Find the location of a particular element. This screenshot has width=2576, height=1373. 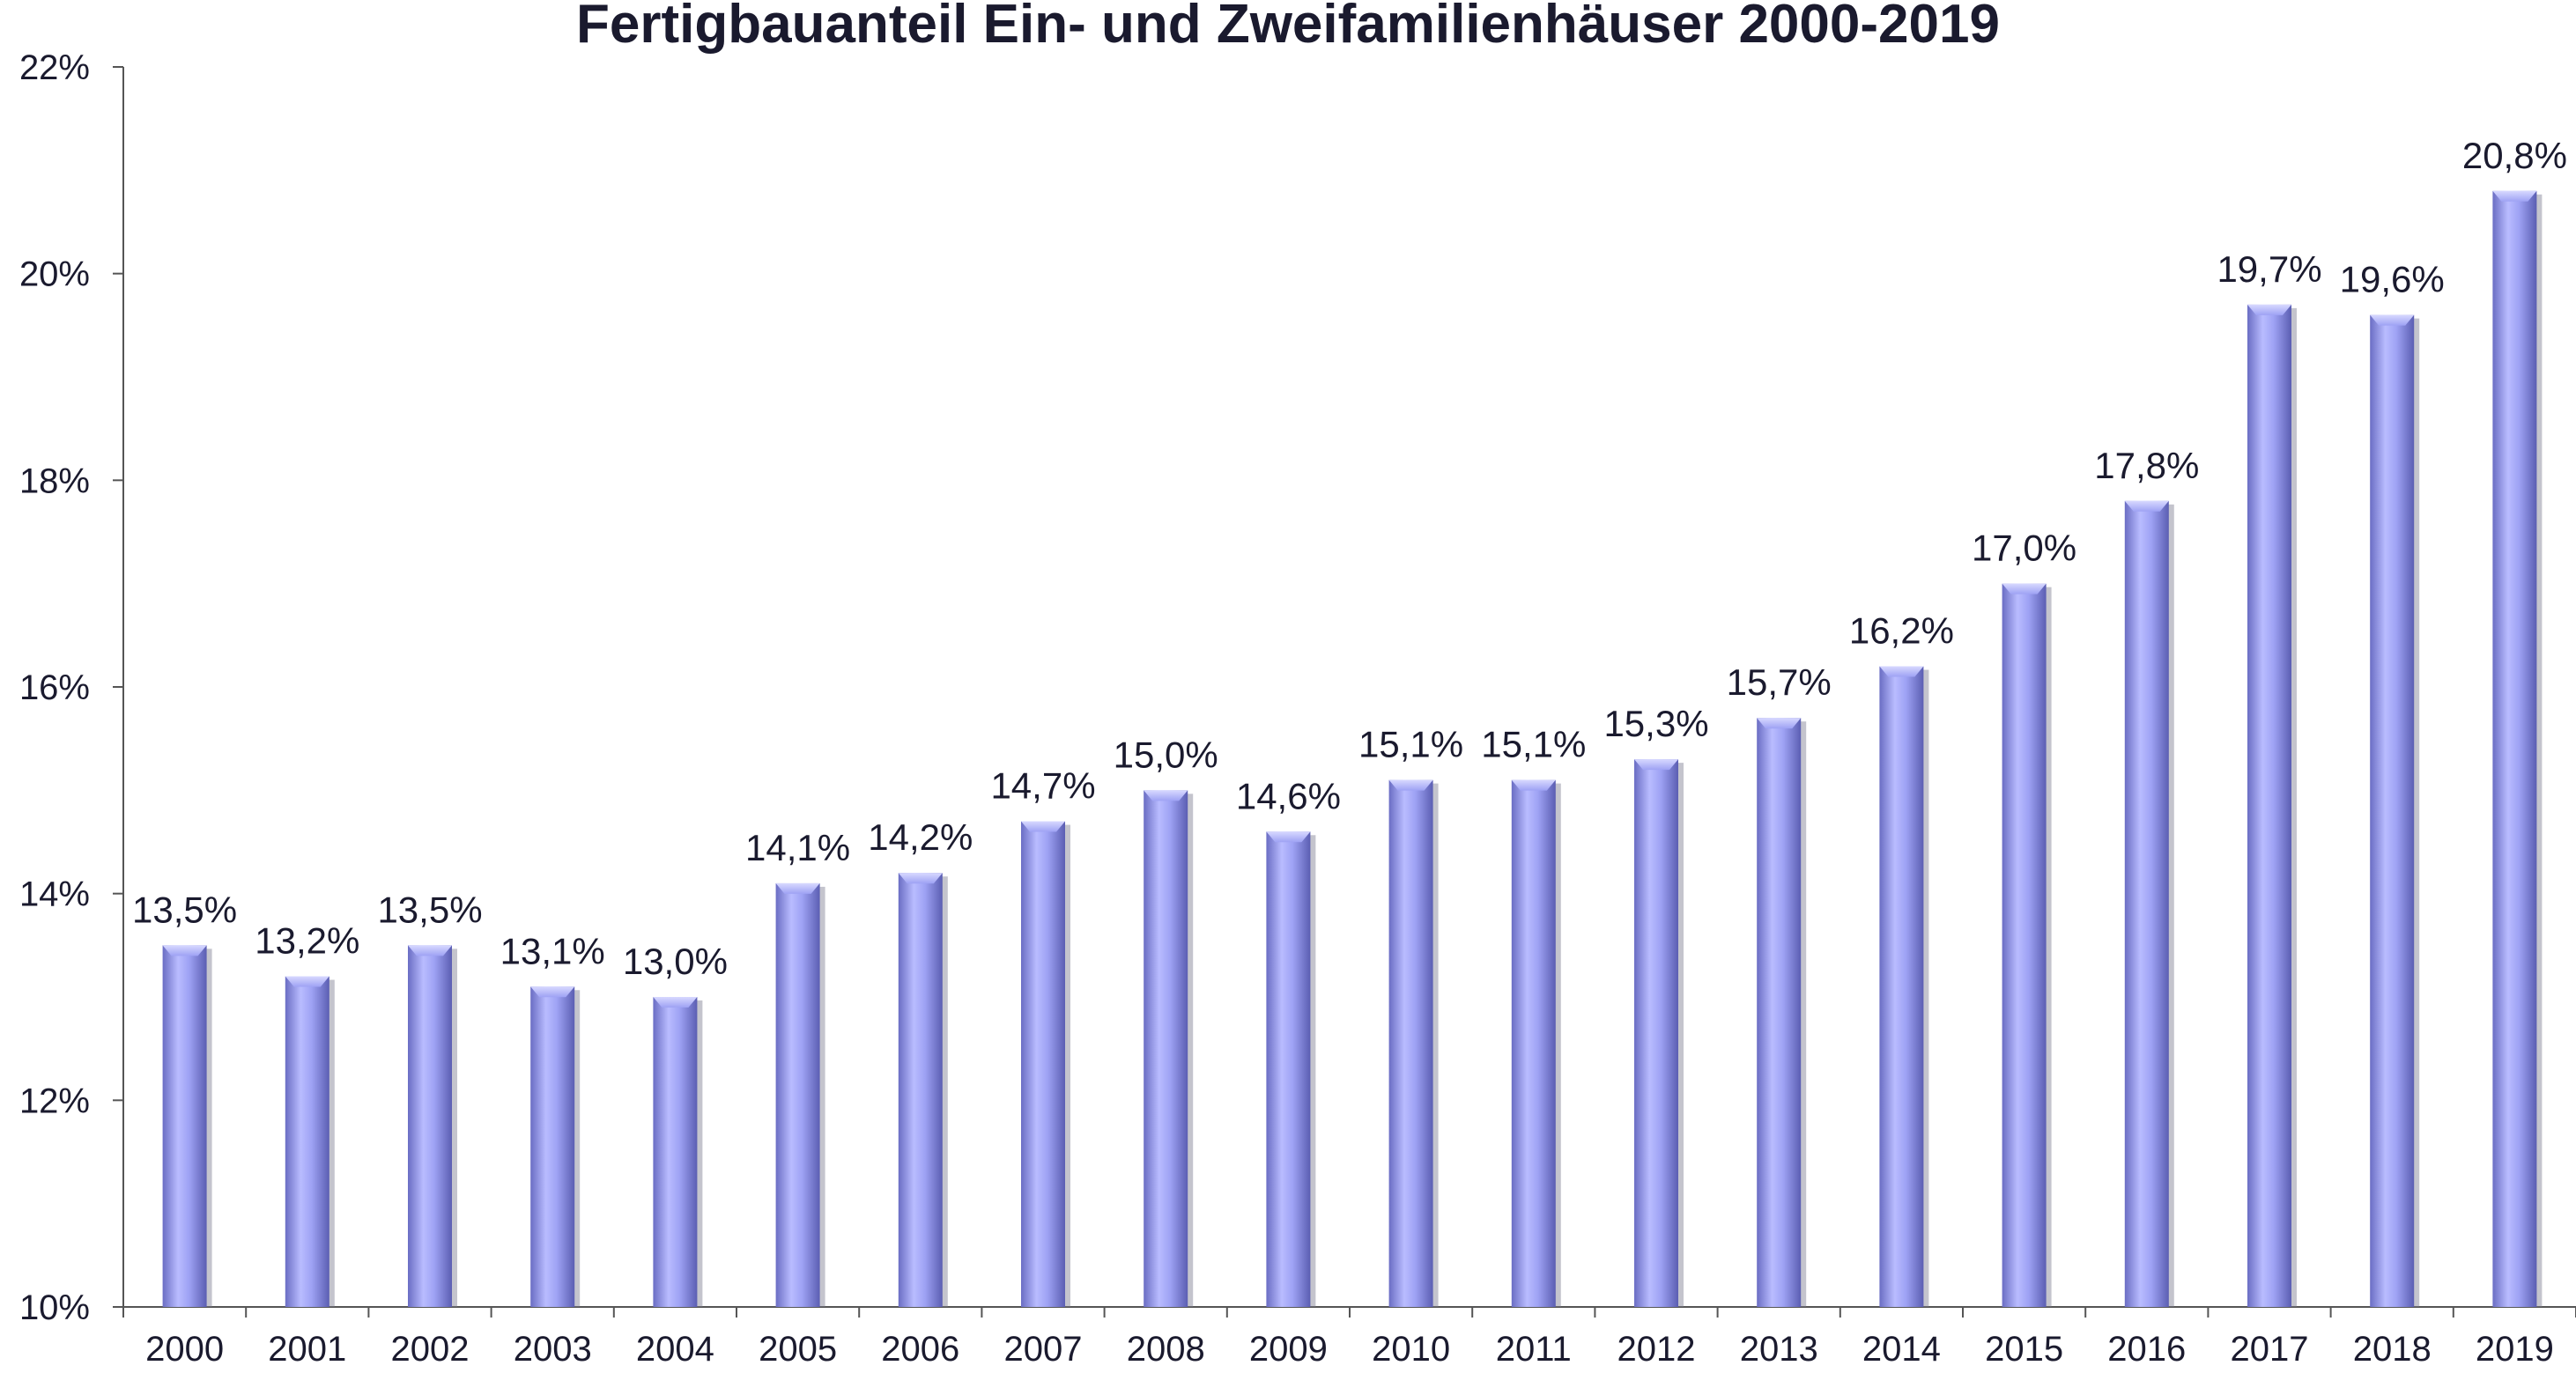

bar-2017 is located at coordinates (2272, 805).